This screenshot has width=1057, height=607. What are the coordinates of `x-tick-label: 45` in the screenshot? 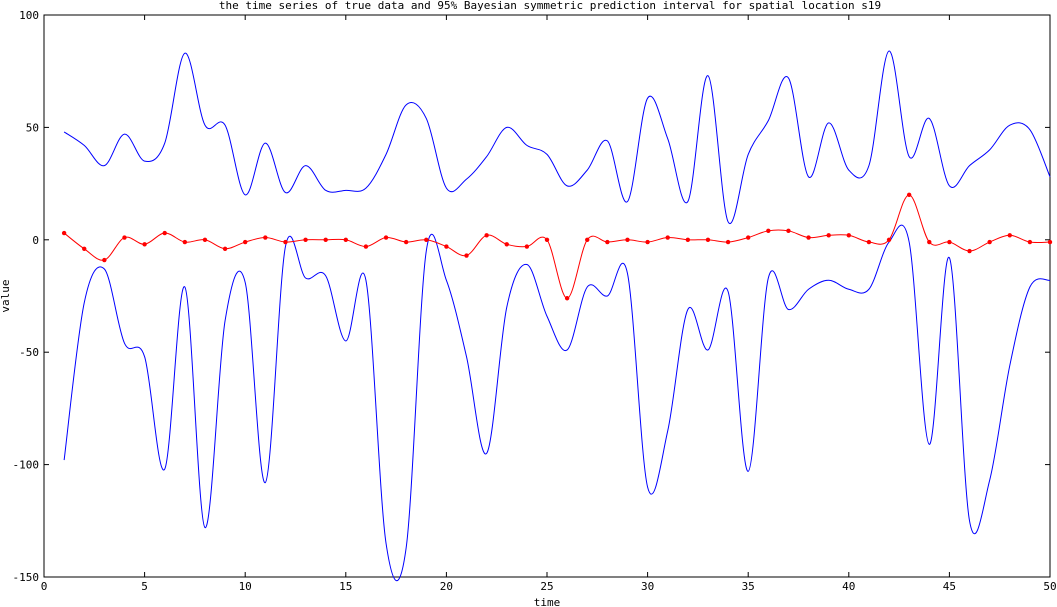 It's located at (949, 586).